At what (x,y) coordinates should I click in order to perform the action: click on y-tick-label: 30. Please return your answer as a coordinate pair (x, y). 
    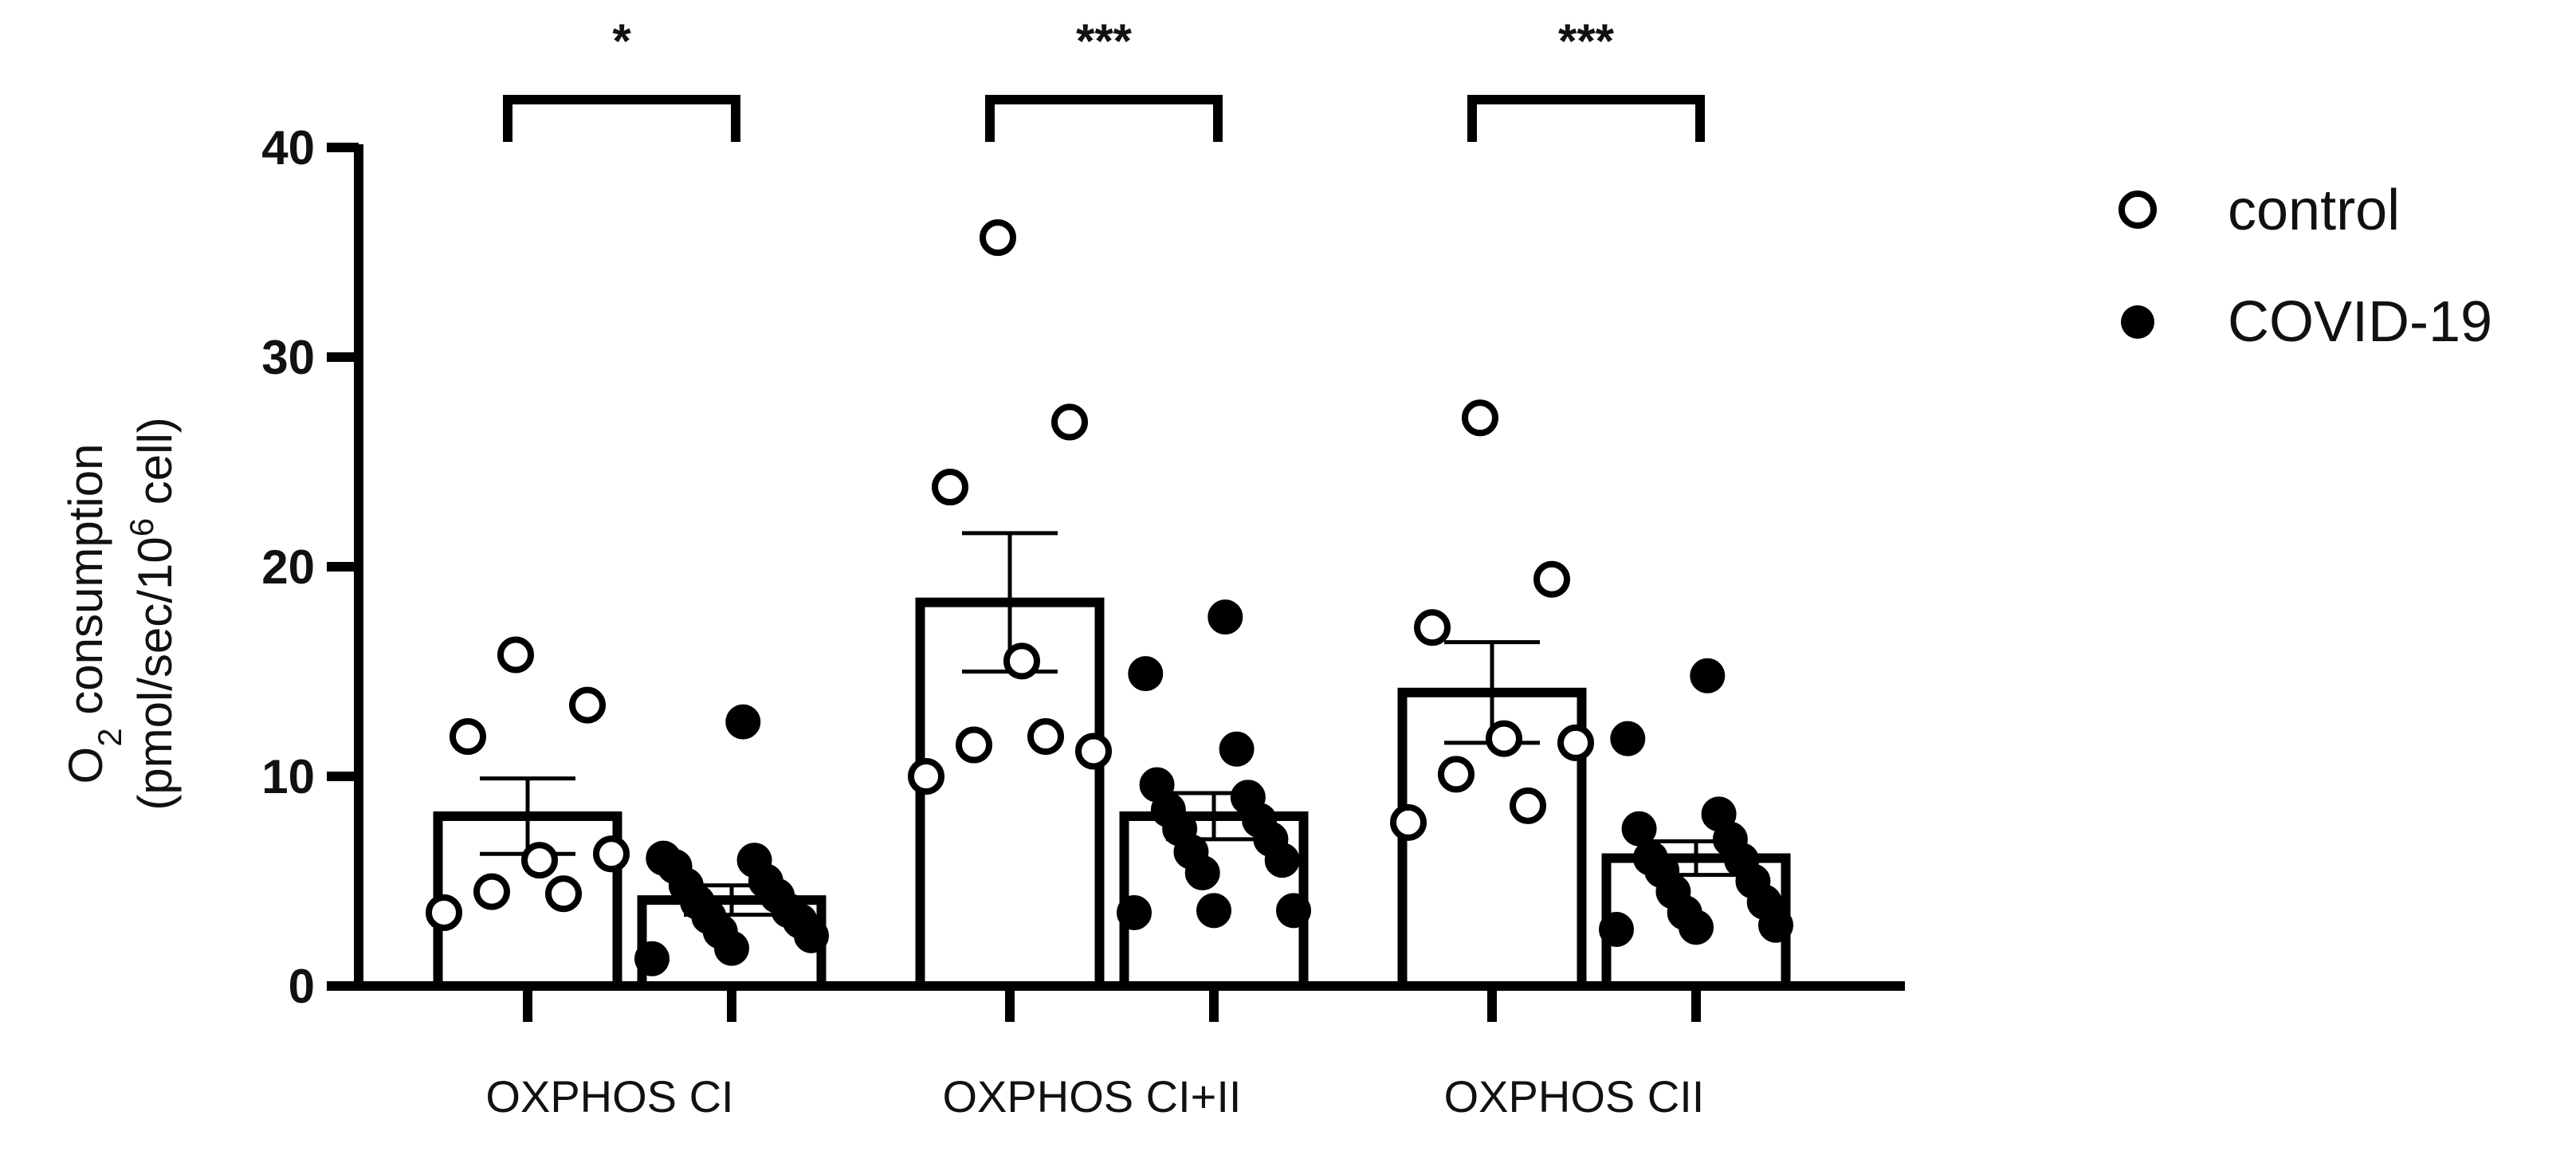
    Looking at the image, I should click on (288, 357).